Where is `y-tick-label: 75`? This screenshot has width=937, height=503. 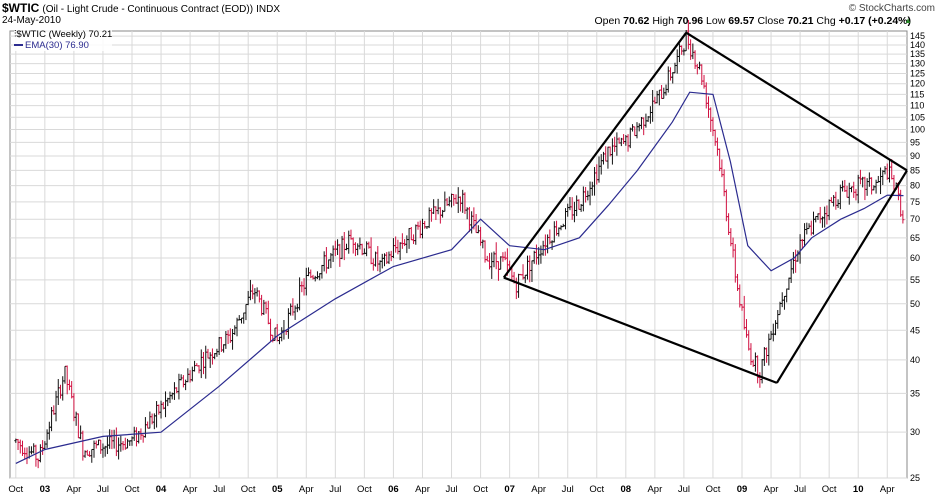 y-tick-label: 75 is located at coordinates (915, 202).